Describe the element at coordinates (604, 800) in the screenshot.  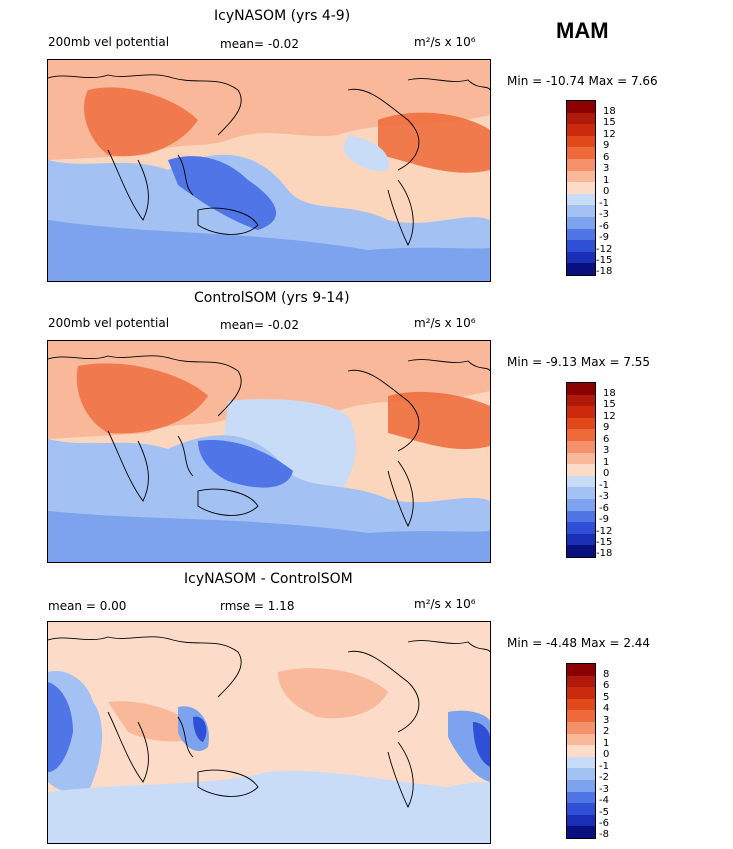
I see `cb-label: -4` at that location.